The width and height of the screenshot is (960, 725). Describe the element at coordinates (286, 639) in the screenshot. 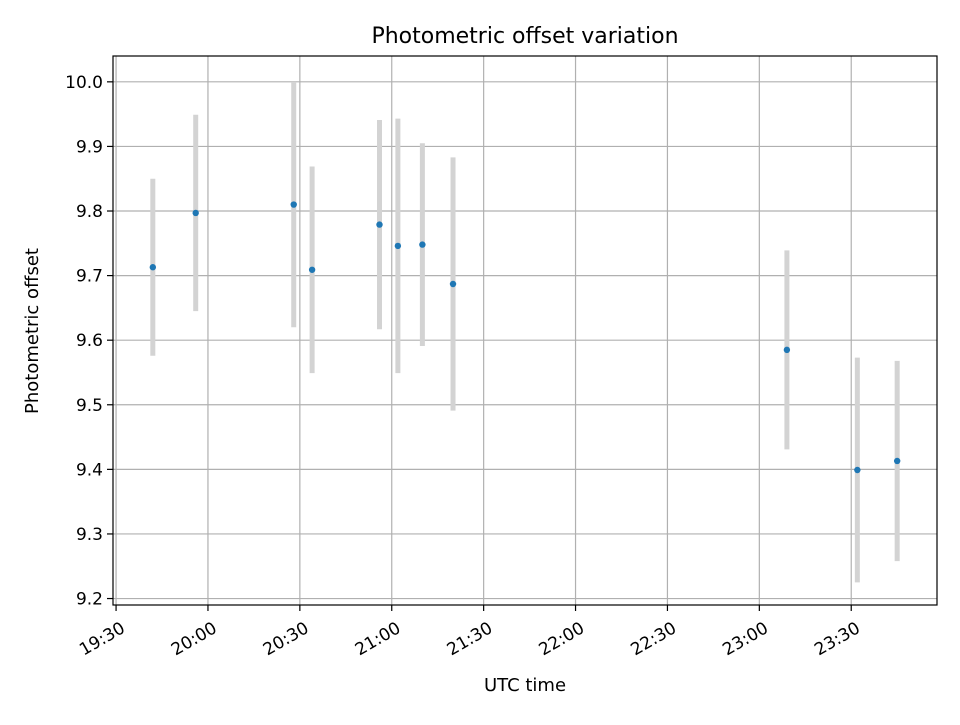

I see `x-tick-label: 20:30` at that location.